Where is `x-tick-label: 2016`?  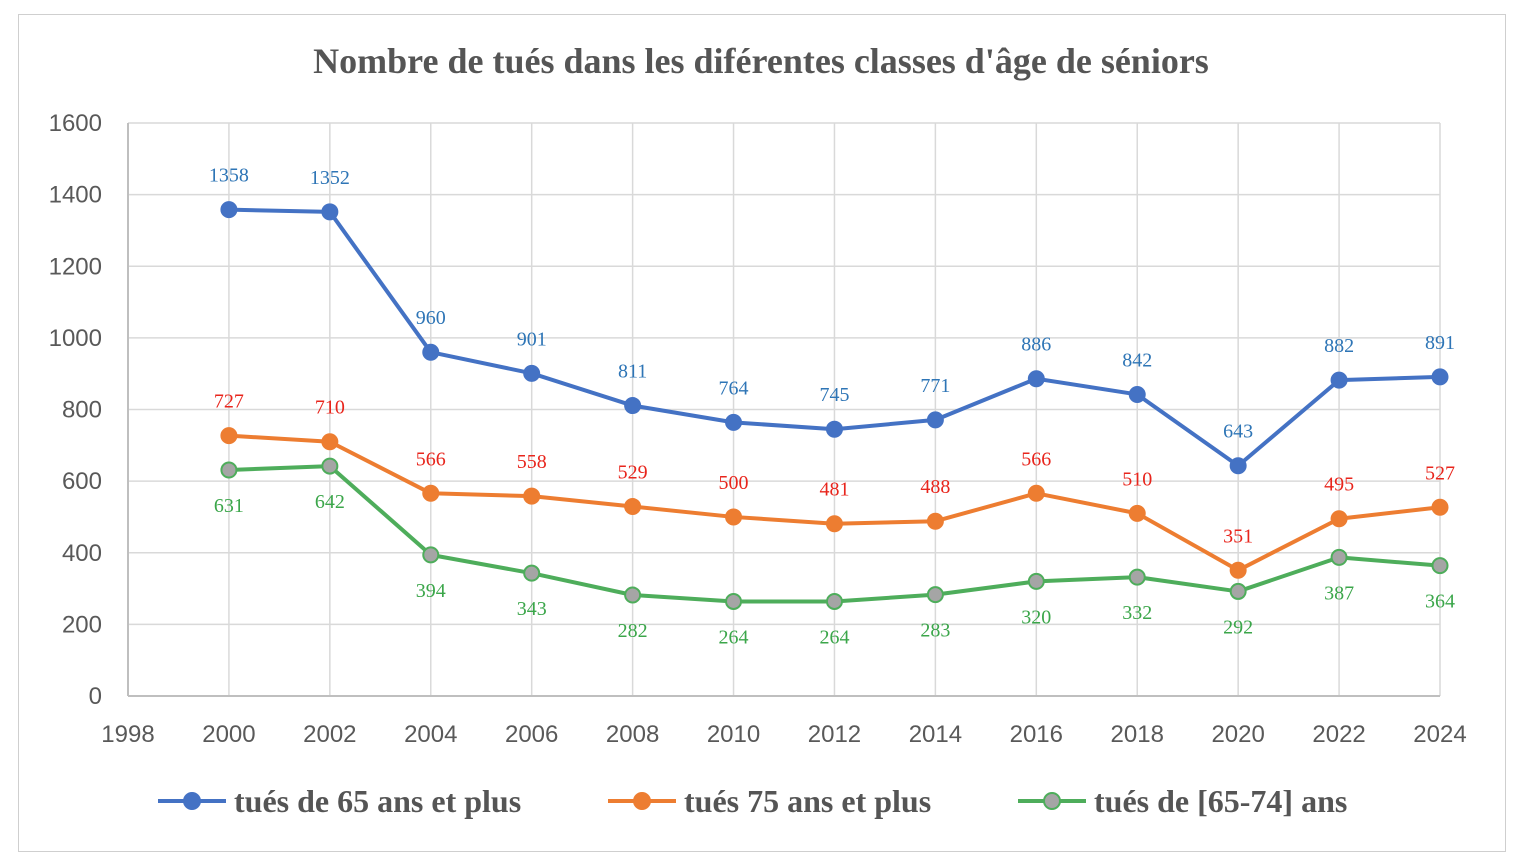 x-tick-label: 2016 is located at coordinates (1036, 734).